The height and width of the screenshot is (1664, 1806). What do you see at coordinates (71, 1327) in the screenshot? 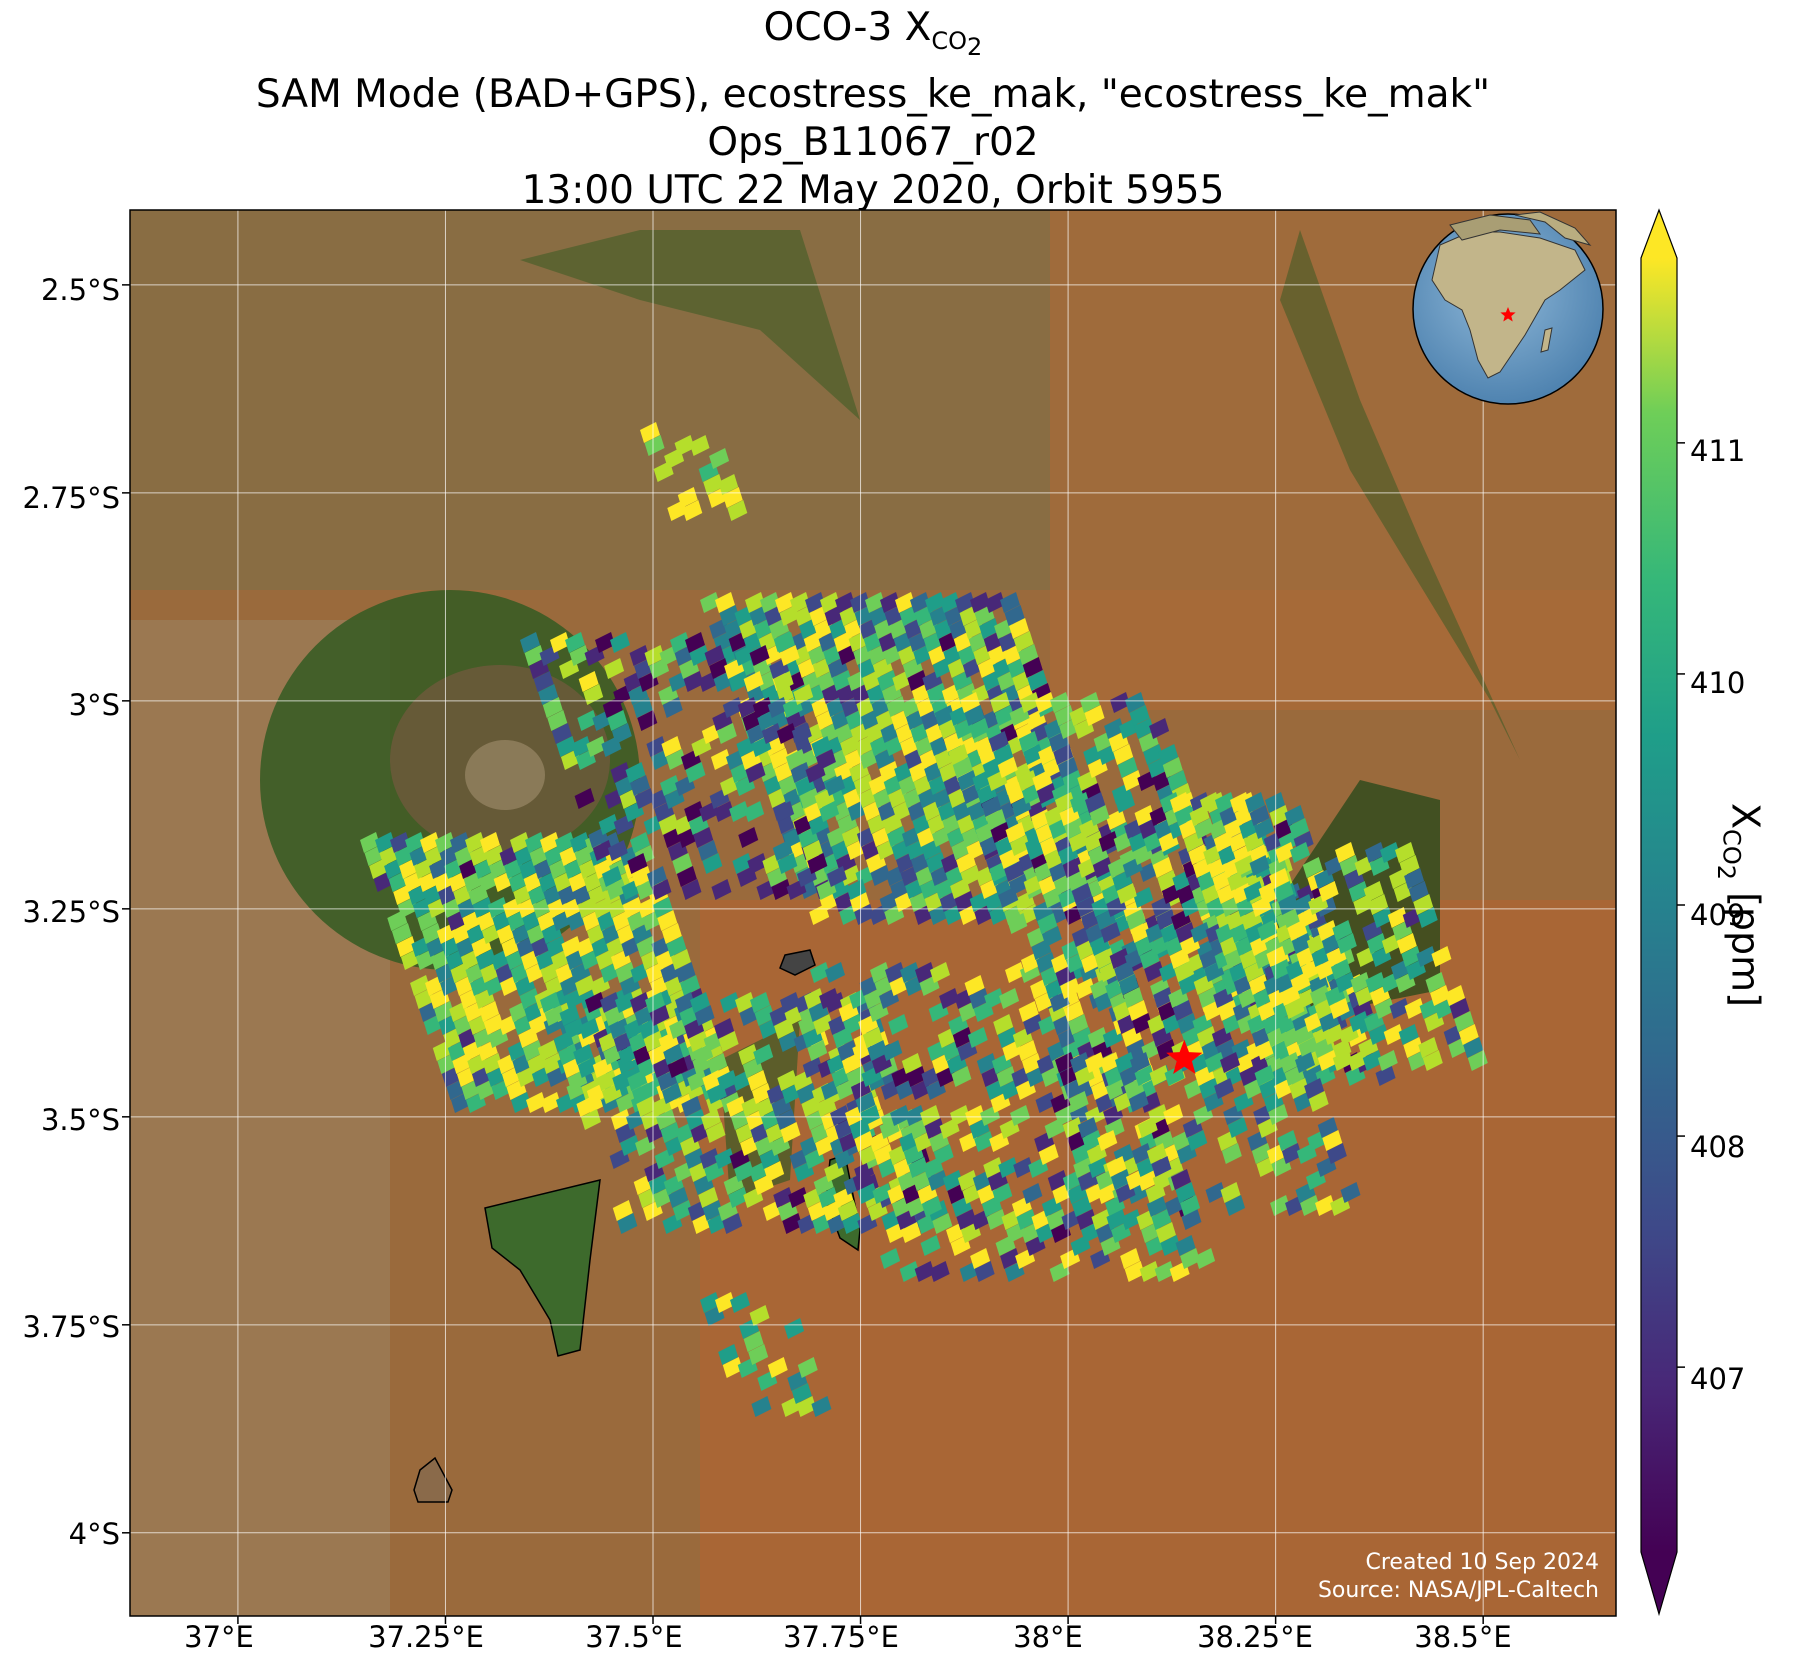
I see `y-tick-label: 3.75°S` at bounding box center [71, 1327].